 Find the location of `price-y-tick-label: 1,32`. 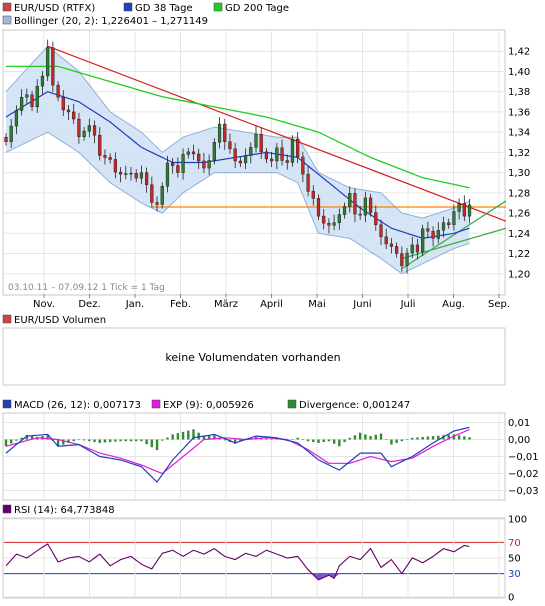

price-y-tick-label: 1,32 is located at coordinates (519, 153).